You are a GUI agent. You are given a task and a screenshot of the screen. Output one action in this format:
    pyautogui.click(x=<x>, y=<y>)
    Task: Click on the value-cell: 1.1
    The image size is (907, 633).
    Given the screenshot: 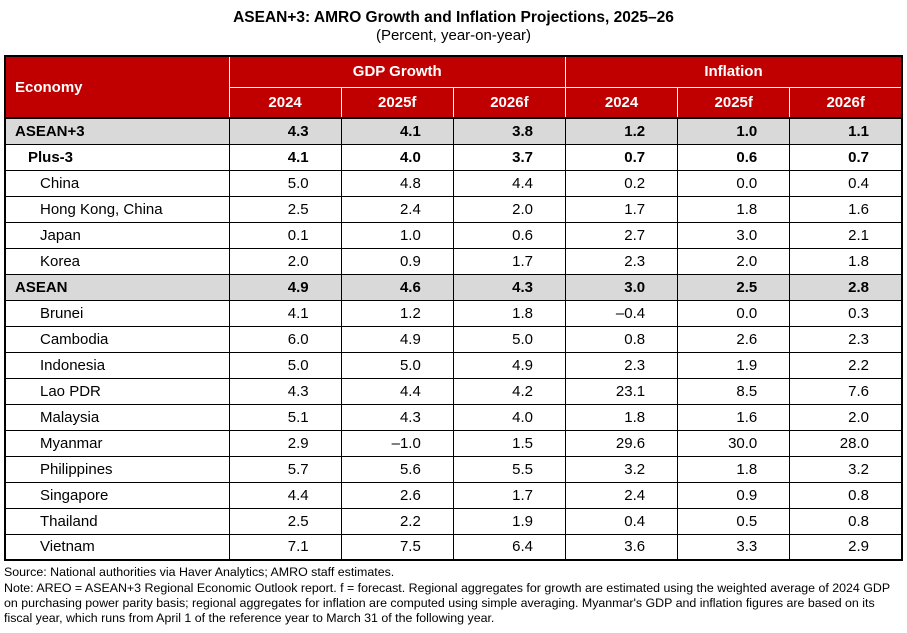 What is the action you would take?
    pyautogui.click(x=846, y=131)
    